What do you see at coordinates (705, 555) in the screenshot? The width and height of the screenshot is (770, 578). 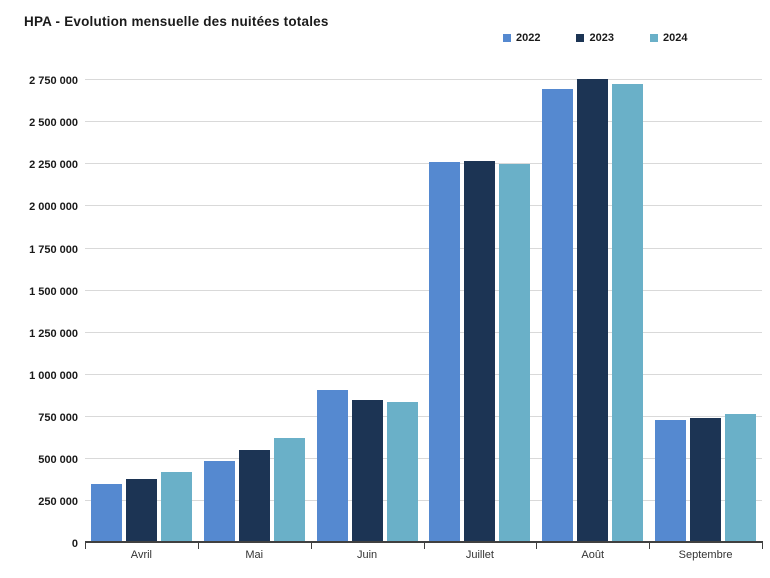 I see `x-category-label-septembre: Septembre` at bounding box center [705, 555].